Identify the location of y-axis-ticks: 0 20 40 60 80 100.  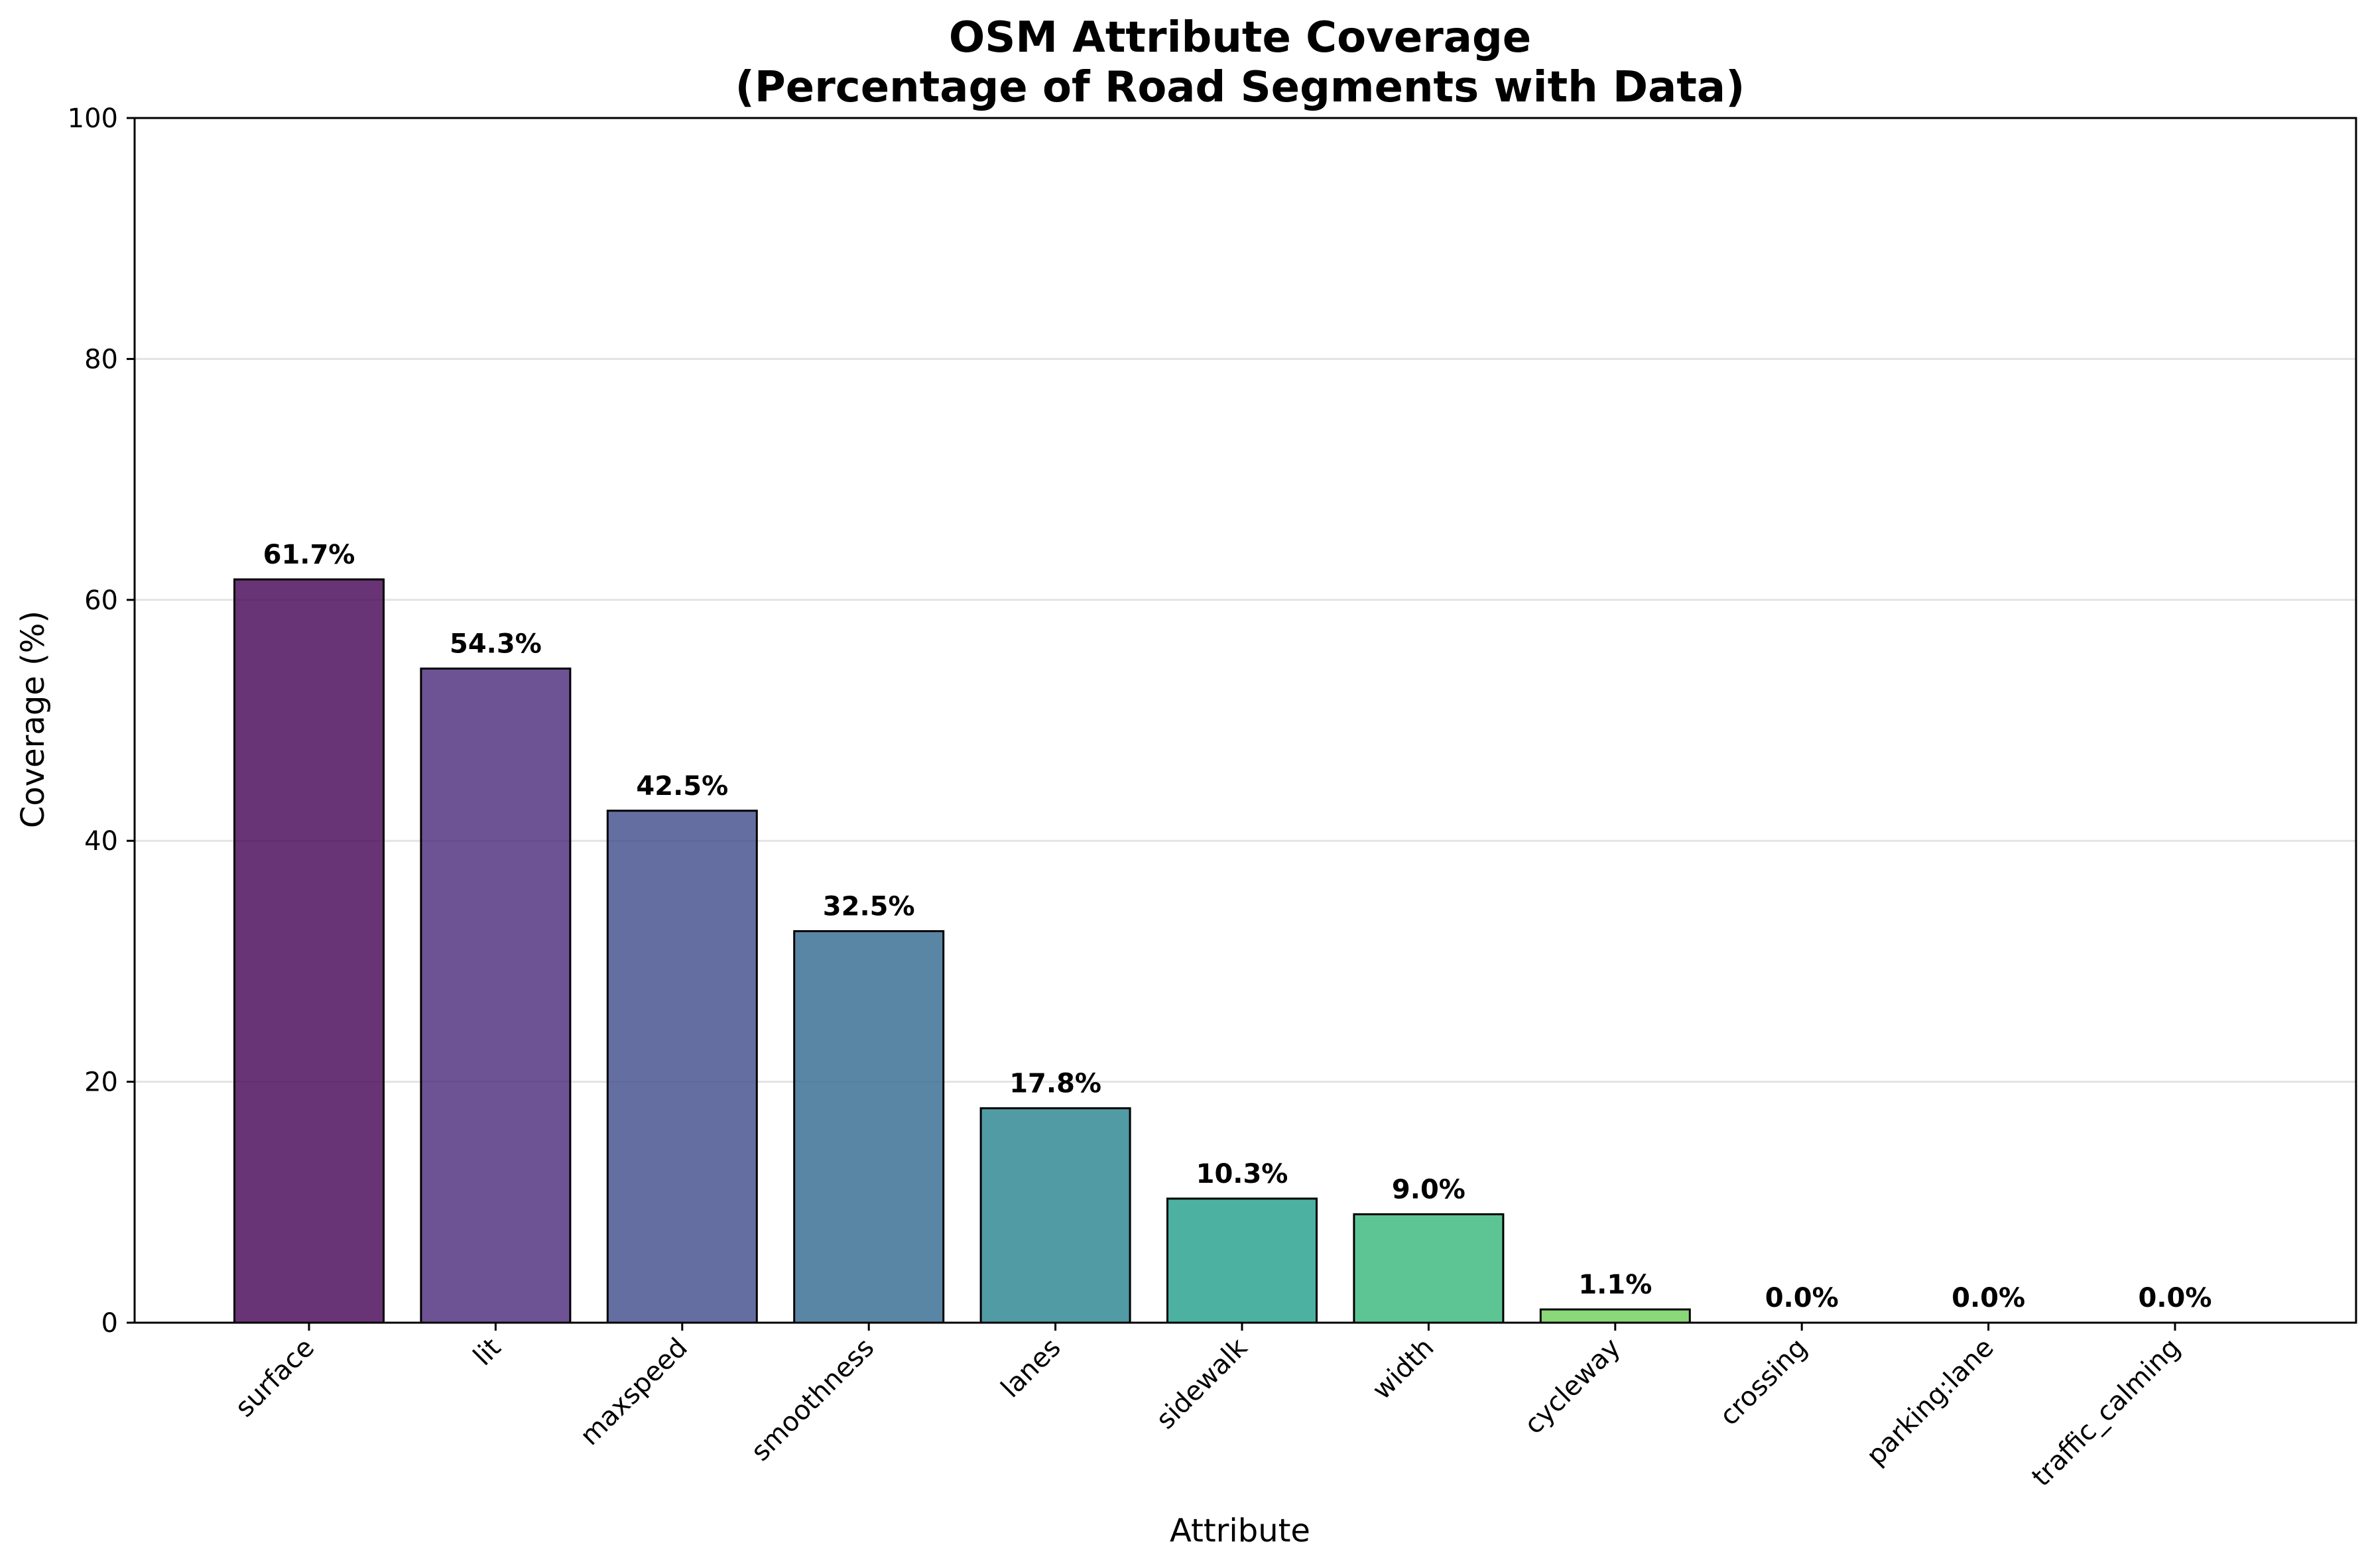
(102, 721).